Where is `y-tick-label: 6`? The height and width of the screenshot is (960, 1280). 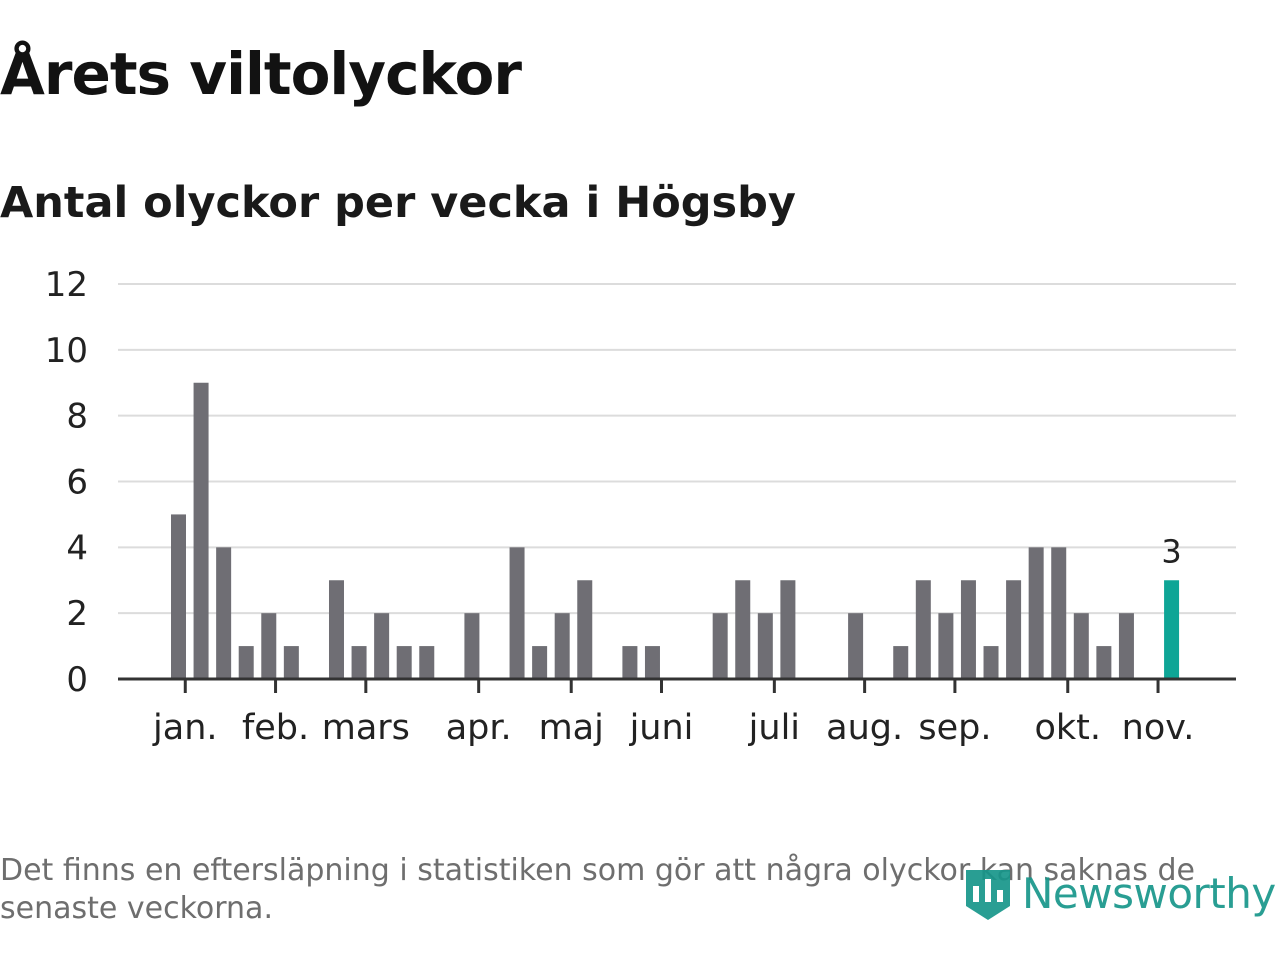 y-tick-label: 6 is located at coordinates (77, 483).